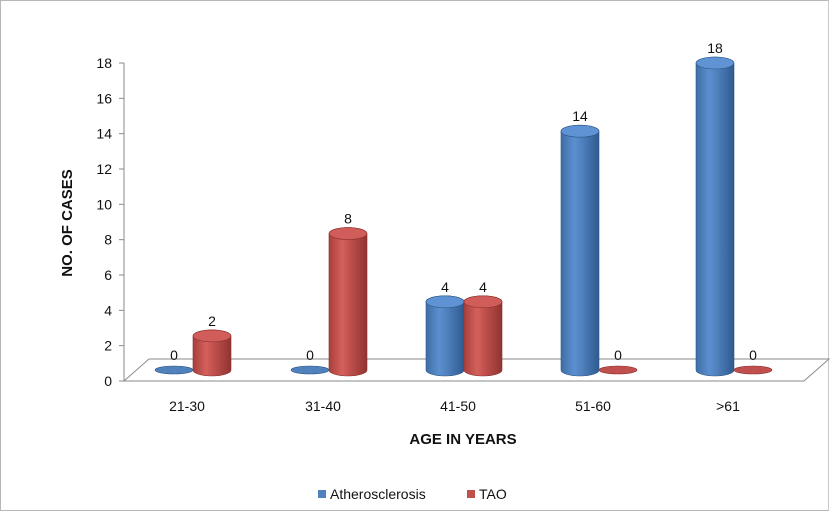 This screenshot has height=518, width=837. What do you see at coordinates (348, 219) in the screenshot?
I see `data-label: 8` at bounding box center [348, 219].